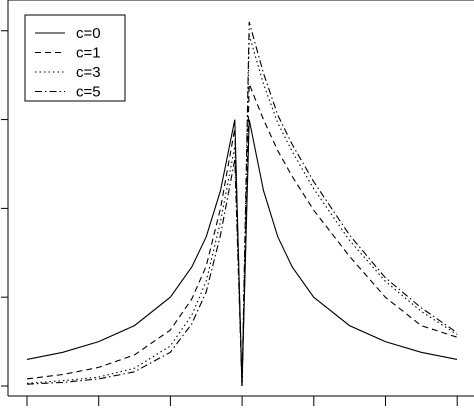 Image resolution: width=474 pixels, height=412 pixels. I want to click on legend: c=0 c=1 c=3 c=5, so click(75, 58).